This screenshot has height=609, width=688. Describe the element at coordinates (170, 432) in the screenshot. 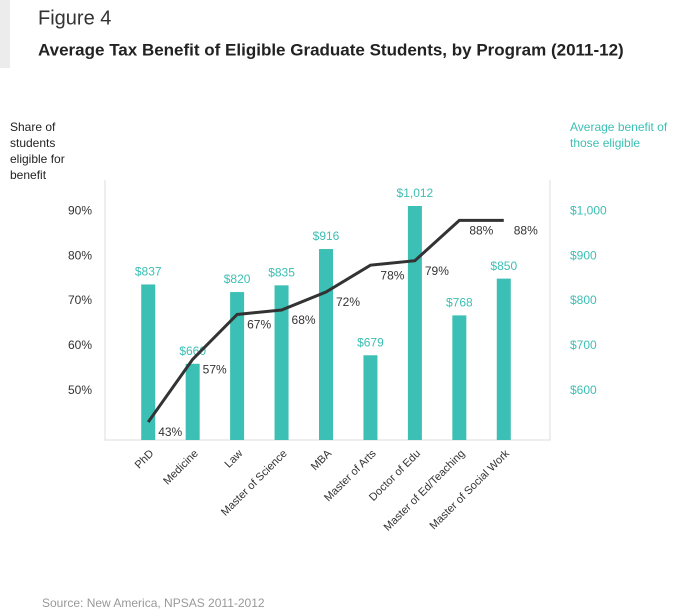

I see `line-value-label: 43%` at that location.